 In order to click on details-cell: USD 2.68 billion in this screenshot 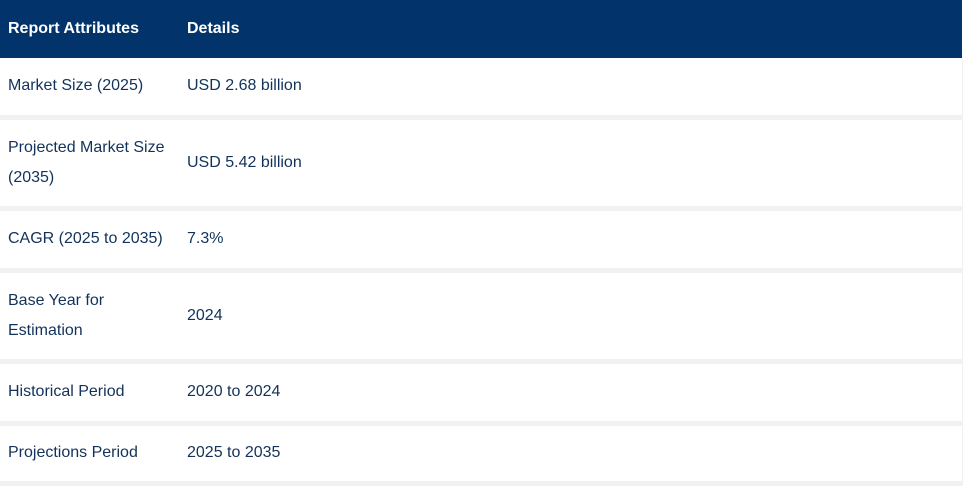, I will do `click(571, 88)`.